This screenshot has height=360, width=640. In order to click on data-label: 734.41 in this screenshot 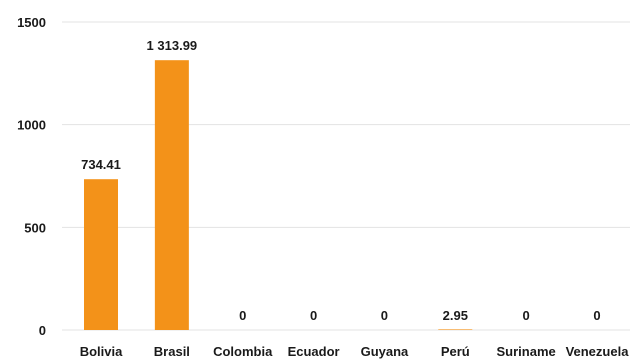, I will do `click(101, 164)`.